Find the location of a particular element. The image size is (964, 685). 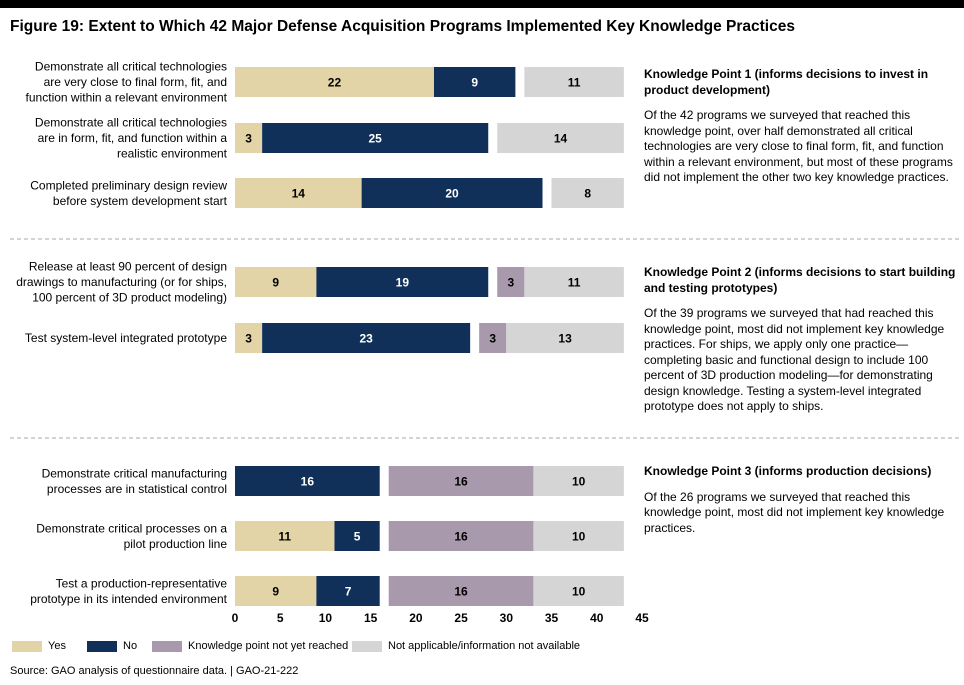

legend-item-not-reached: Knowledge point not yet reached is located at coordinates (250, 646).